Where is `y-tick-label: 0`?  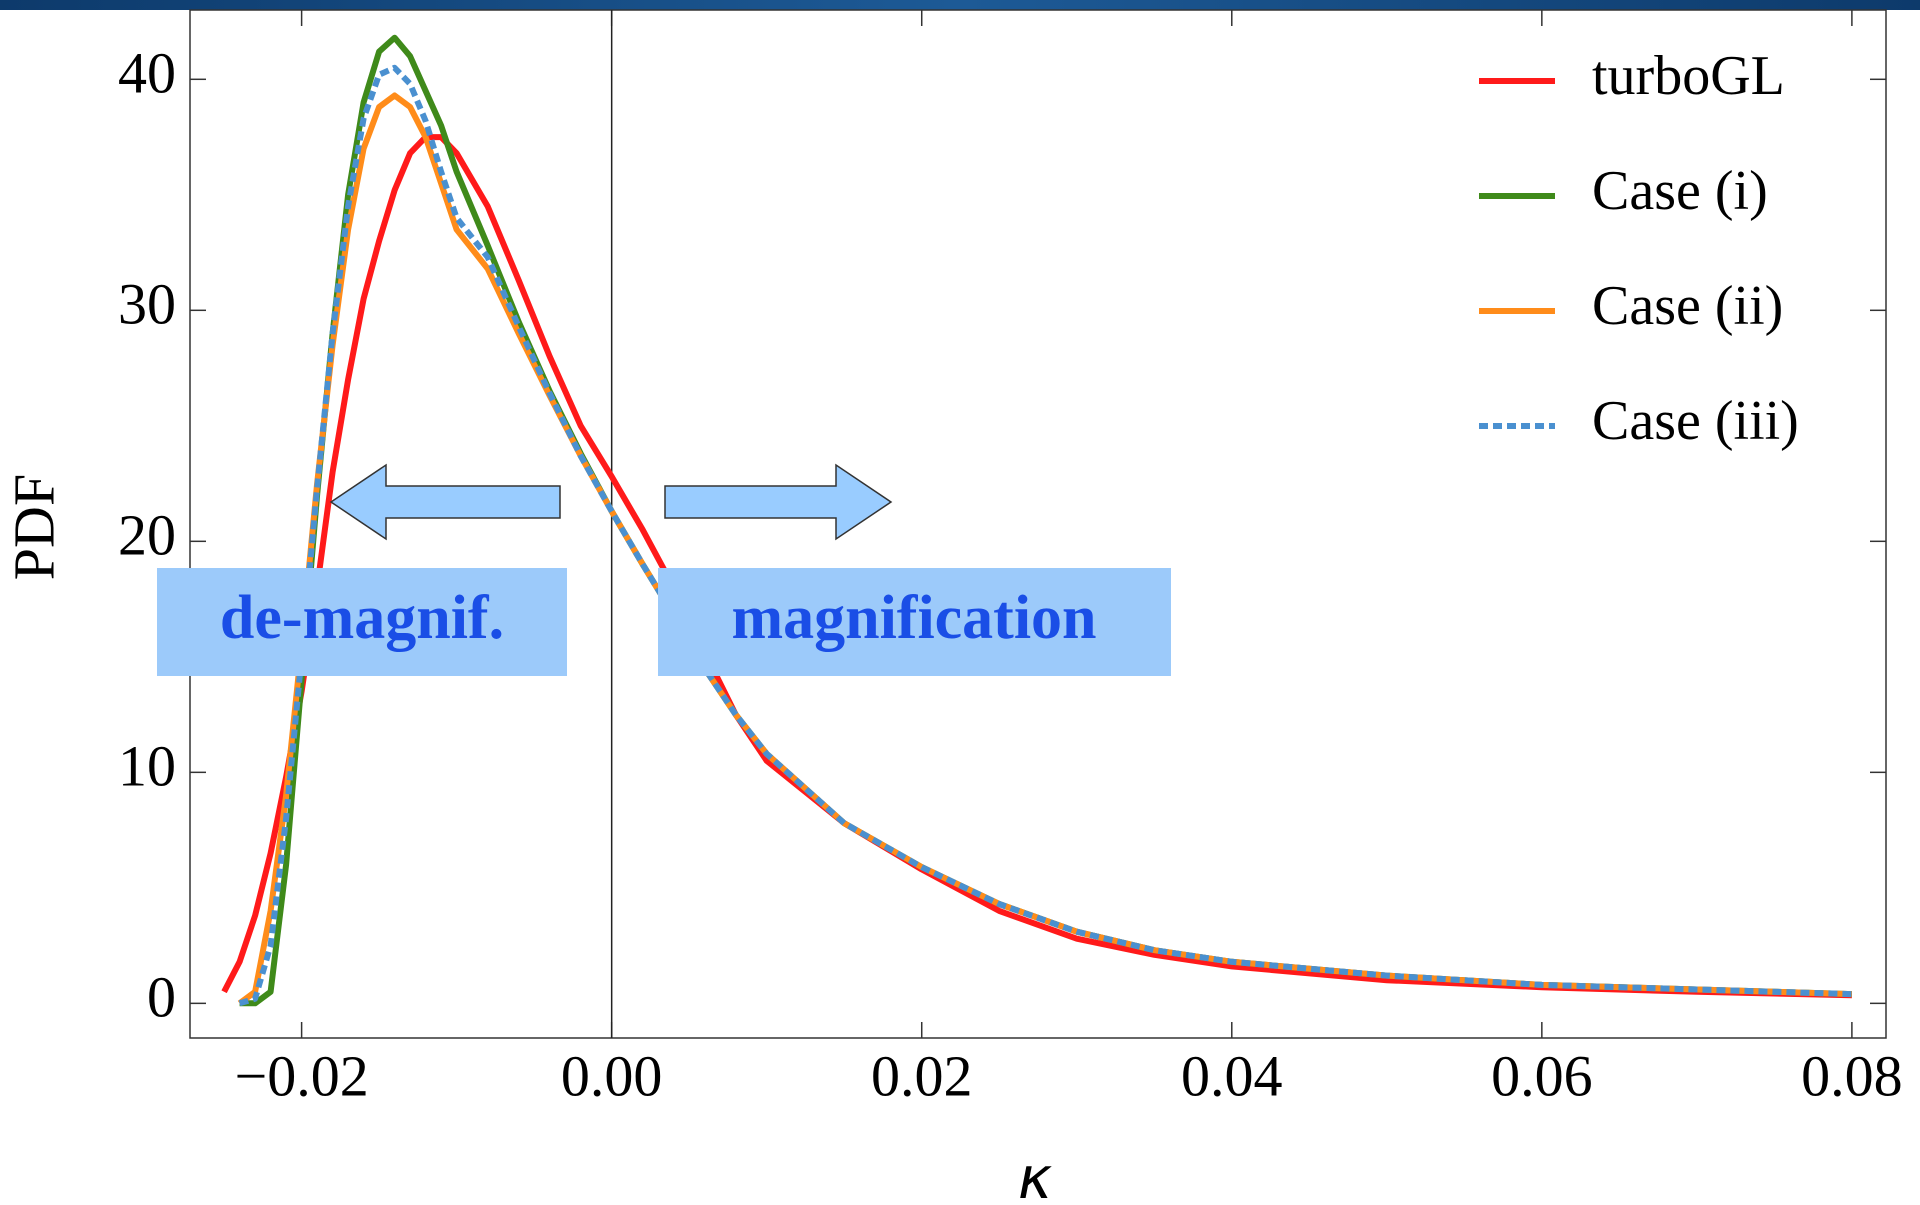 y-tick-label: 0 is located at coordinates (161, 997).